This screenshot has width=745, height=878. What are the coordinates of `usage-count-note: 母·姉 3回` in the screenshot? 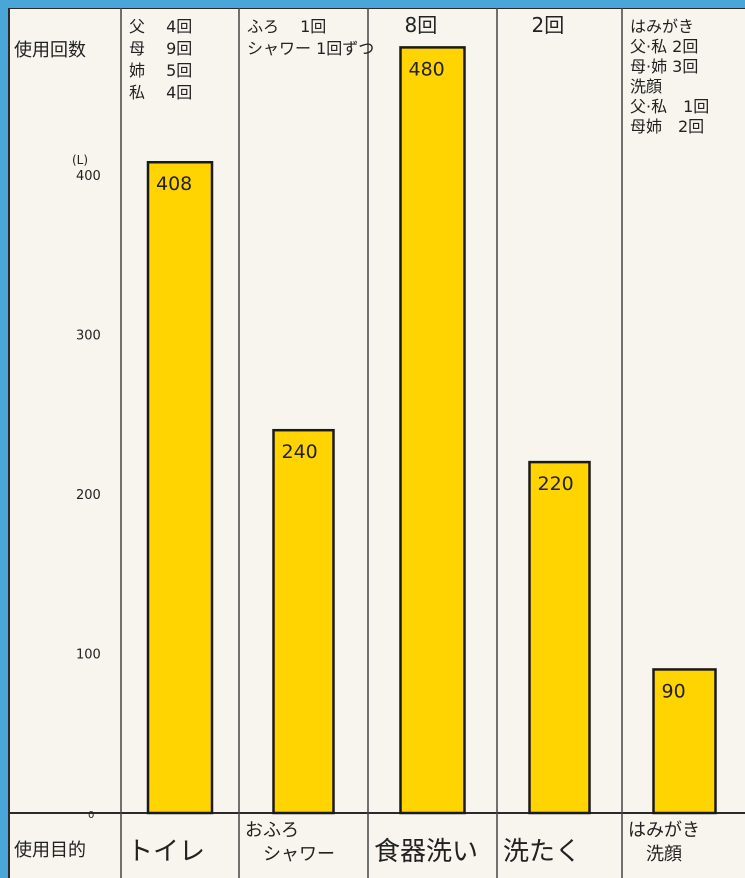 It's located at (664, 66).